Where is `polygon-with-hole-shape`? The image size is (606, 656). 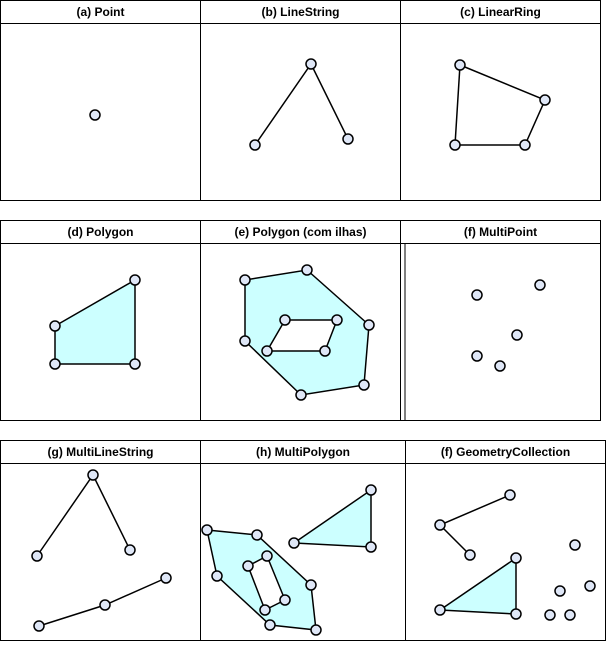 polygon-with-hole-shape is located at coordinates (307, 332).